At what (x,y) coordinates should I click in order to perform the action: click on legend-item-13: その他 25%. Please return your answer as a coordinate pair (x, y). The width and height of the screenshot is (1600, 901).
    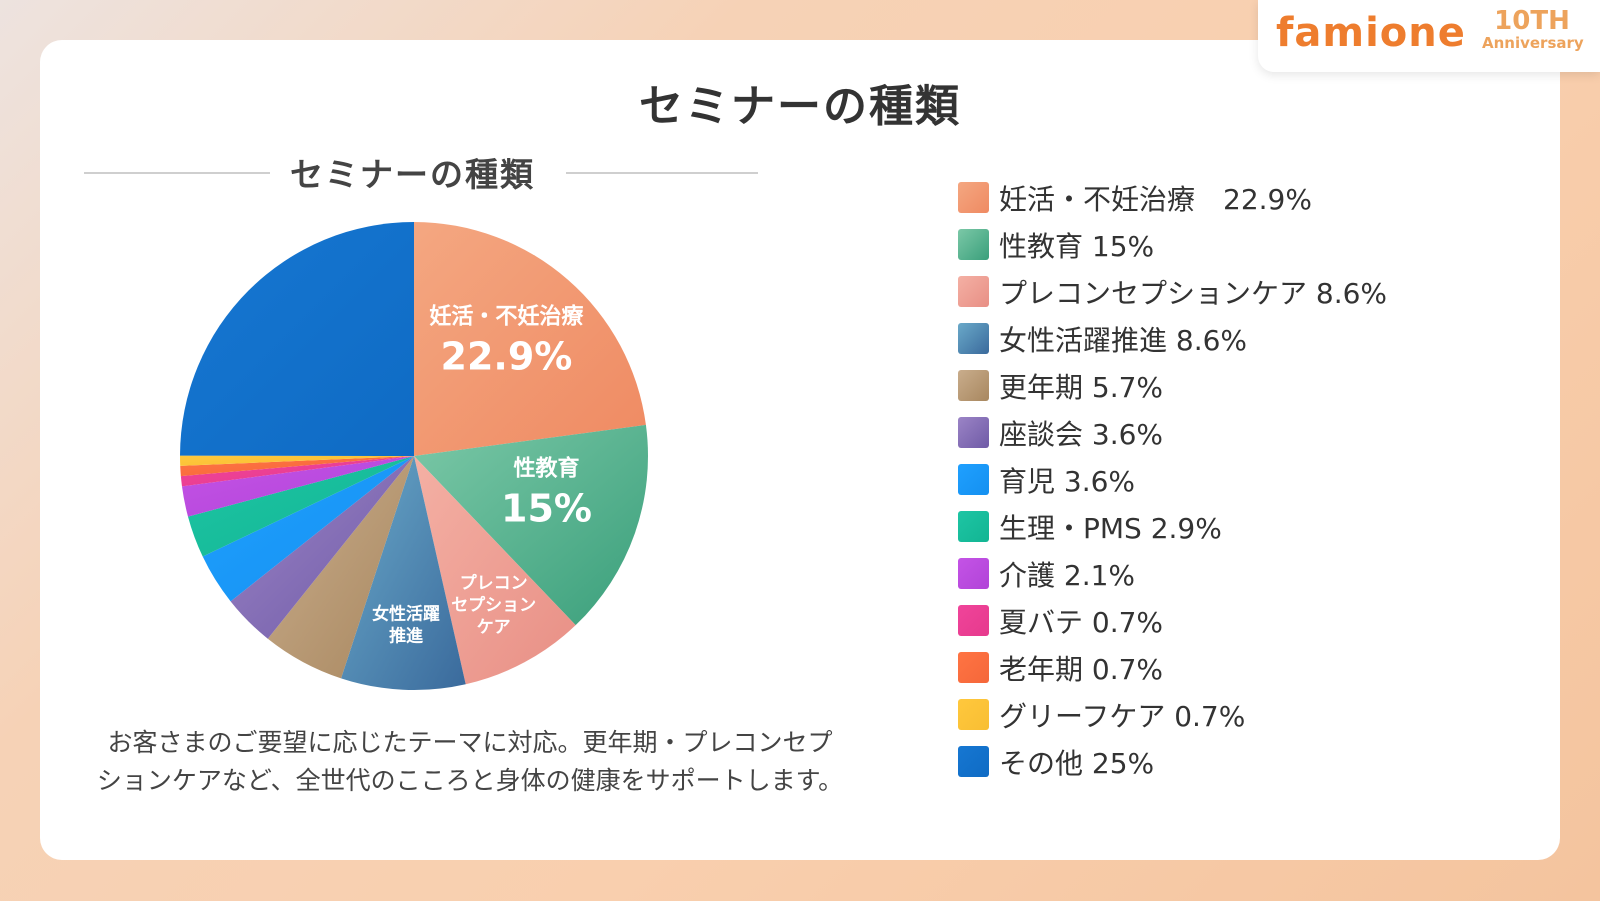
    Looking at the image, I should click on (1172, 761).